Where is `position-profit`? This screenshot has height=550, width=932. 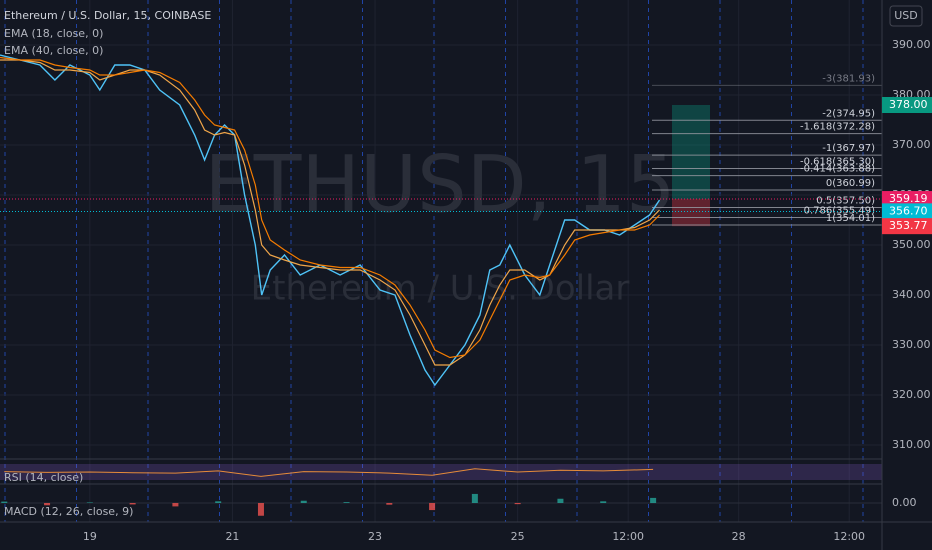
position-profit is located at coordinates (691, 152).